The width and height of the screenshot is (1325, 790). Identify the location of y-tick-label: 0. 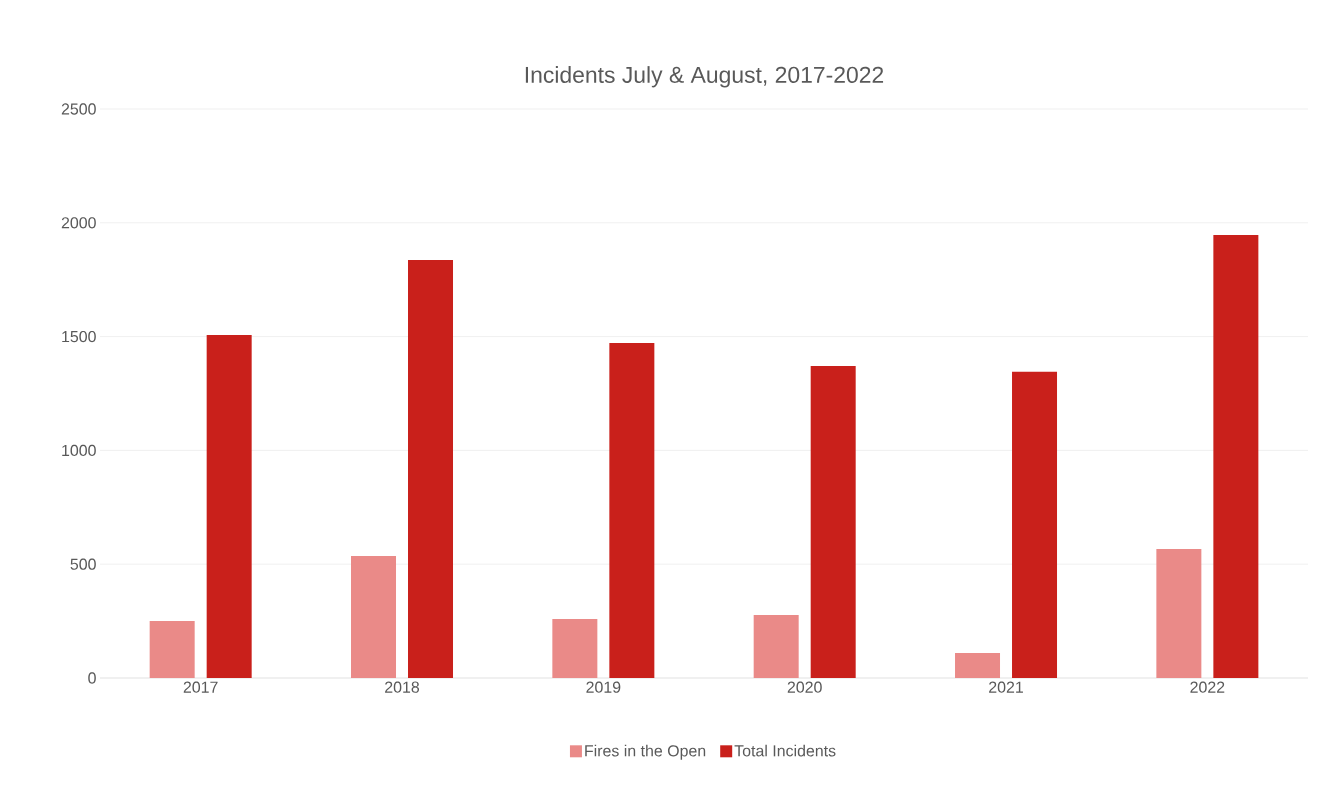
(92, 678).